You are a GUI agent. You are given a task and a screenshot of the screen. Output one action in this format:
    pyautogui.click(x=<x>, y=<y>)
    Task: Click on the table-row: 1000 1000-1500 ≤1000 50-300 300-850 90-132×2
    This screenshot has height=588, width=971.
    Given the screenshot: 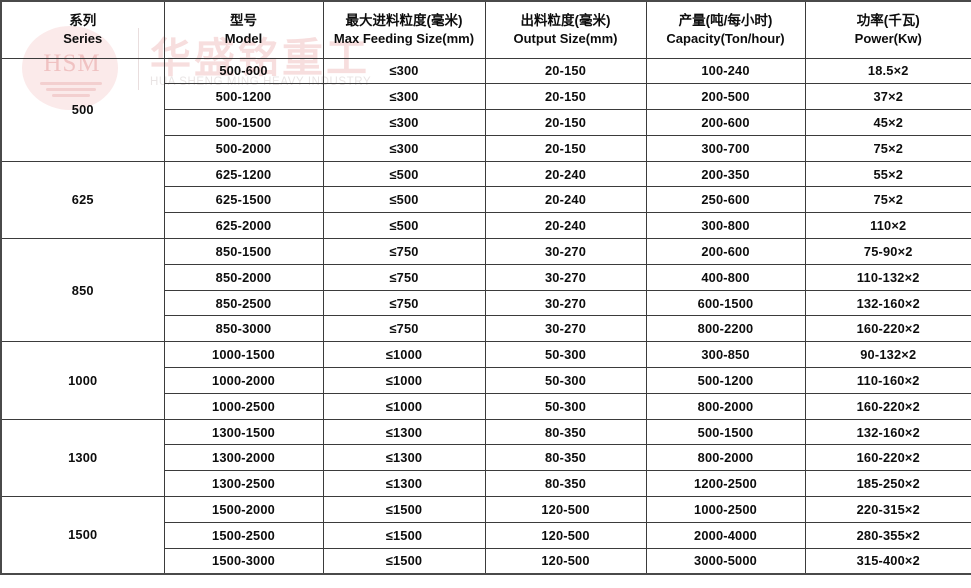 What is the action you would take?
    pyautogui.click(x=485, y=380)
    